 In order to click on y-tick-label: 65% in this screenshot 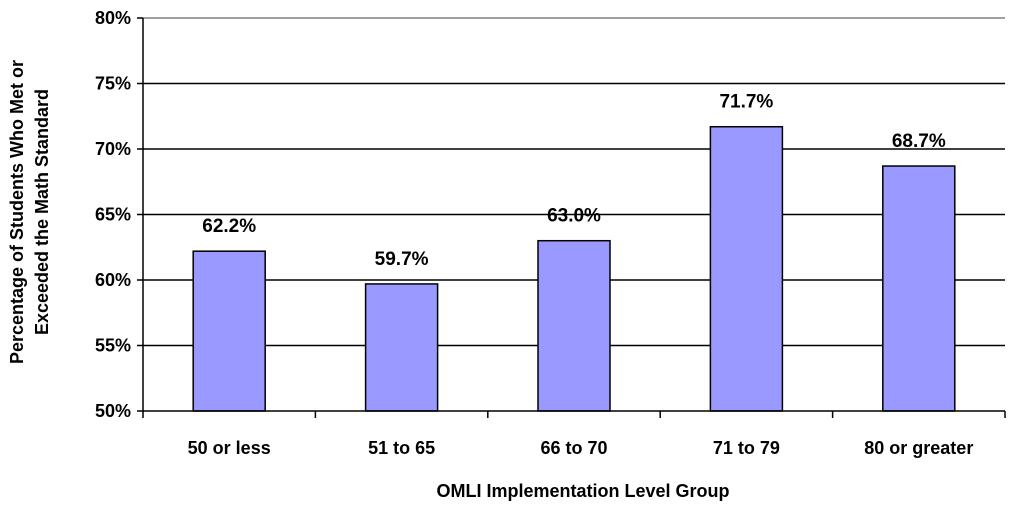, I will do `click(113, 215)`.